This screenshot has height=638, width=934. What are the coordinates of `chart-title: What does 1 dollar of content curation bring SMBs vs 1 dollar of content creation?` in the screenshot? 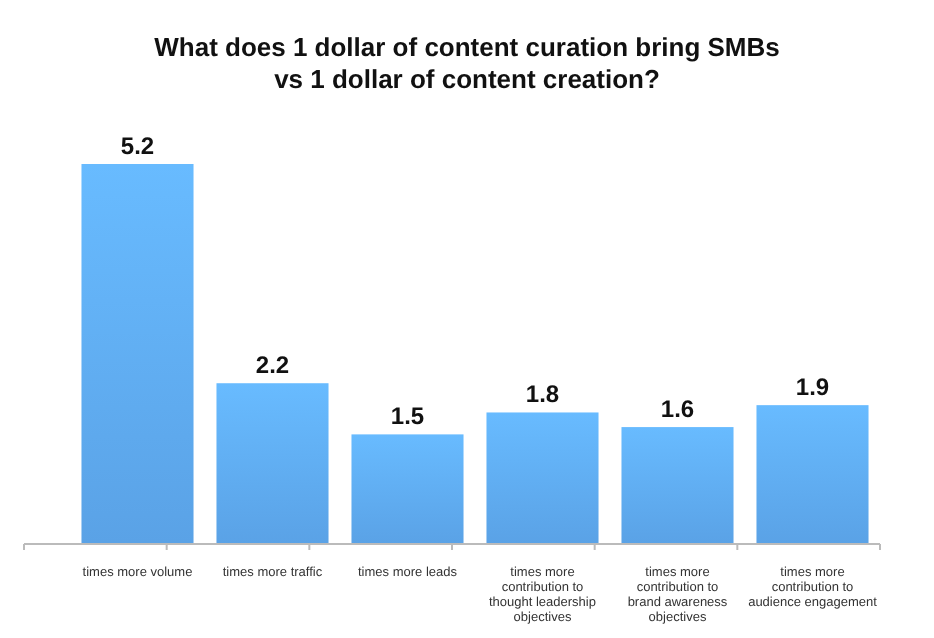 It's located at (467, 63).